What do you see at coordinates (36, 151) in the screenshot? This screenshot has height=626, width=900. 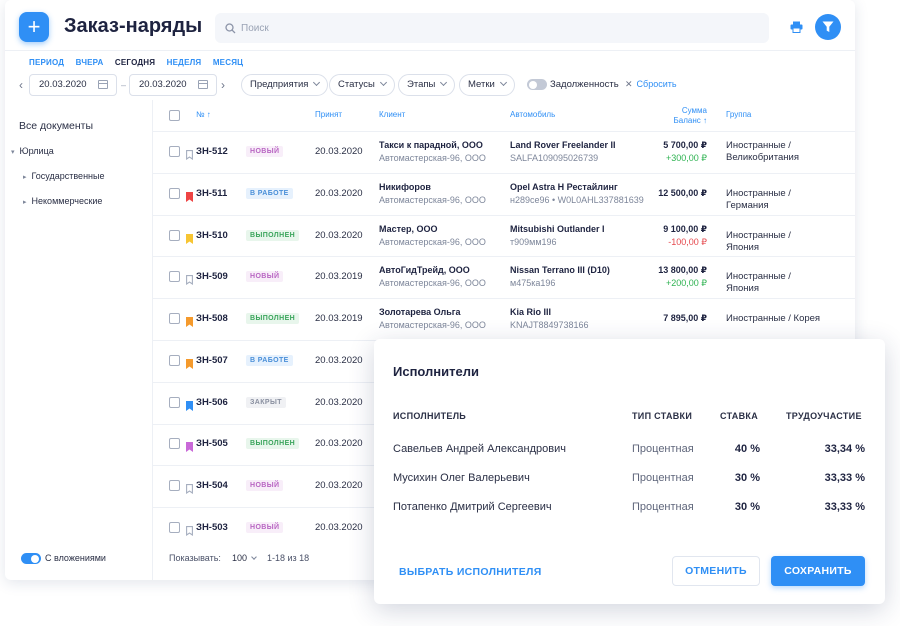 I see `sidebar-item-label: Юрлица` at bounding box center [36, 151].